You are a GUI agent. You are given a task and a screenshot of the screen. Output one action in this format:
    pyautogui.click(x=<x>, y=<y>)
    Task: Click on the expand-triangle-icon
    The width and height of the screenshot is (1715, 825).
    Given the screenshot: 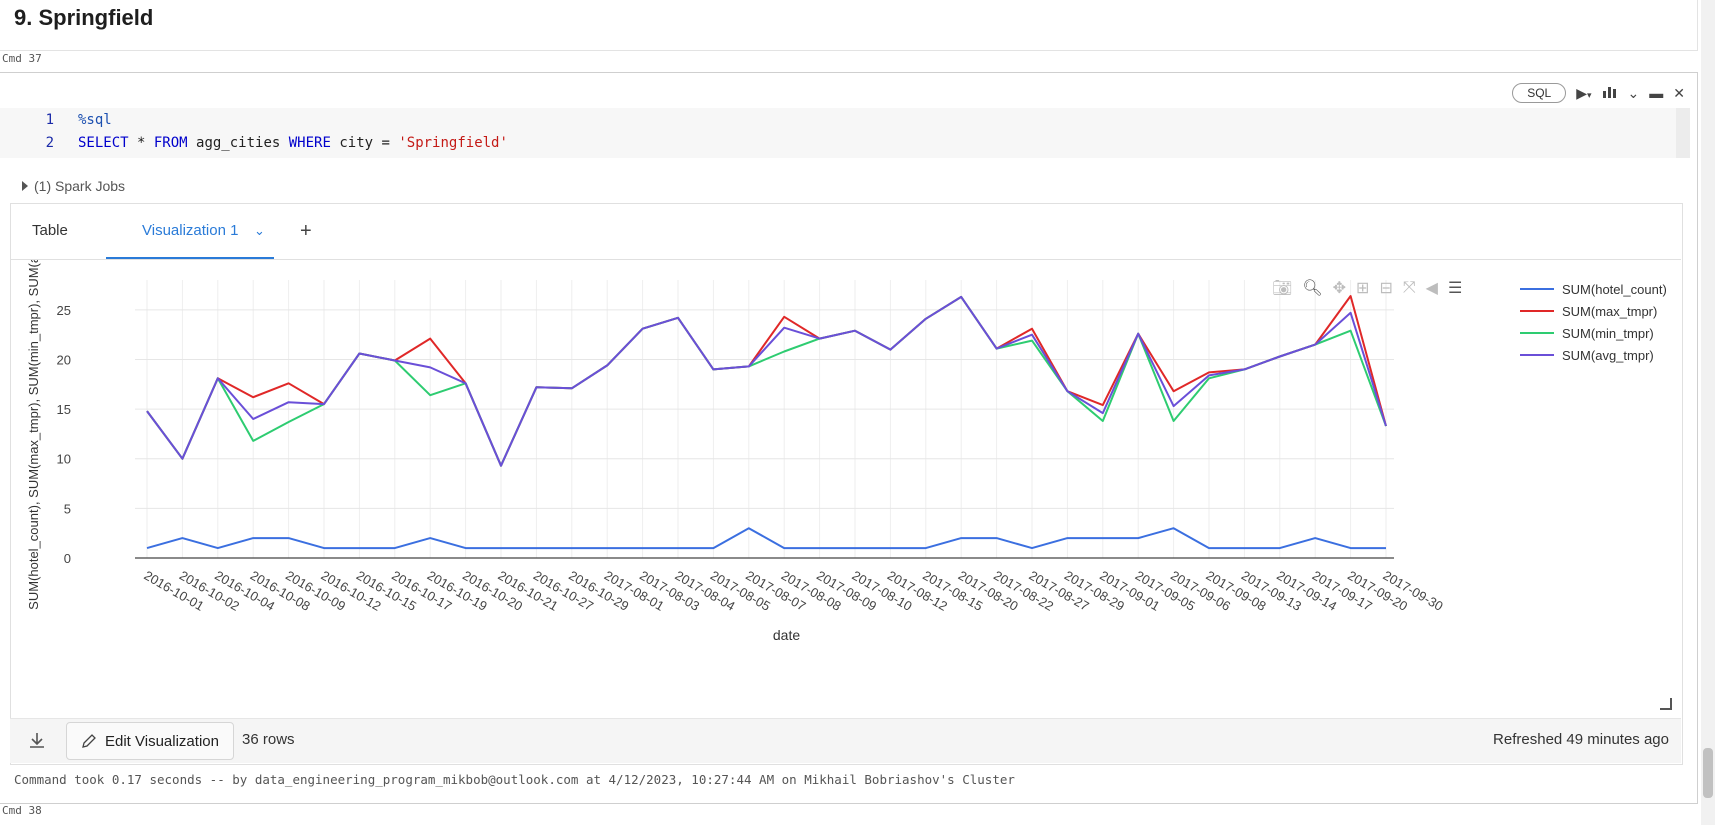 What is the action you would take?
    pyautogui.click(x=25, y=186)
    